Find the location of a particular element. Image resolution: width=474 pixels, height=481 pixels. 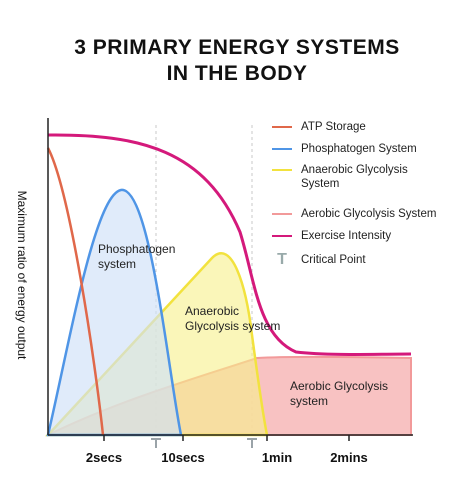

legend-item-phosphatogen: Phosphatogen System is located at coordinates (344, 149).